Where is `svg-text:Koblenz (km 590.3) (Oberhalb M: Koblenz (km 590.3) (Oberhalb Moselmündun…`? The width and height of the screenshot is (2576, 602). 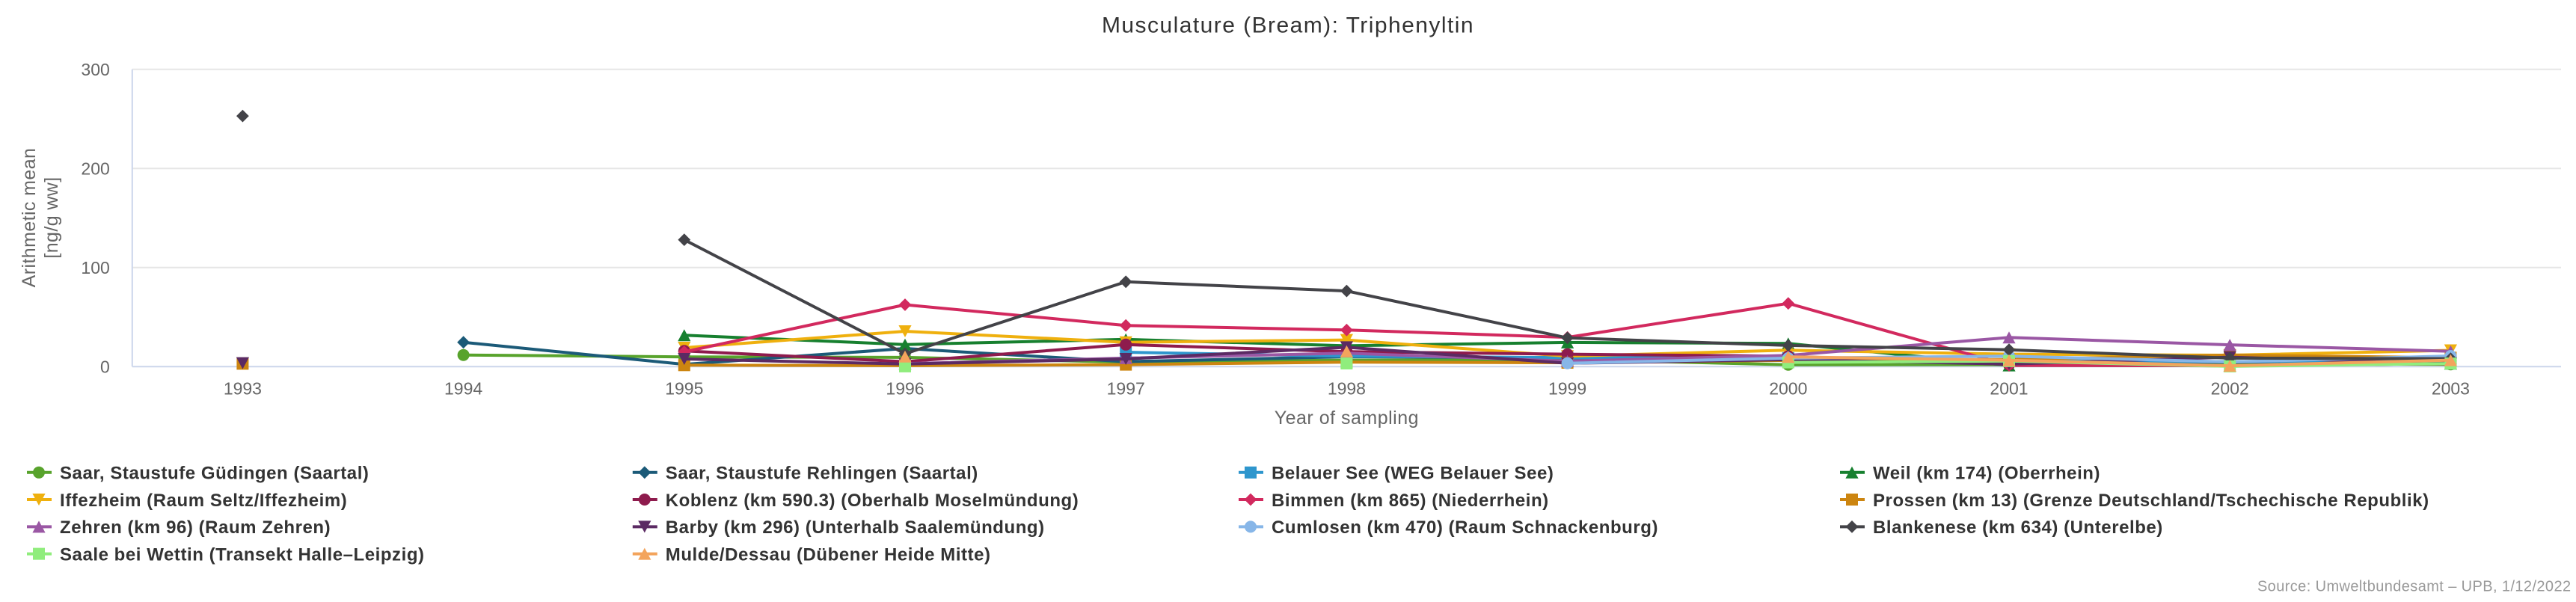 svg-text:Koblenz (km 590.3) (Oberhalb M: Koblenz (km 590.3) (Oberhalb Moselmündun… is located at coordinates (872, 501).